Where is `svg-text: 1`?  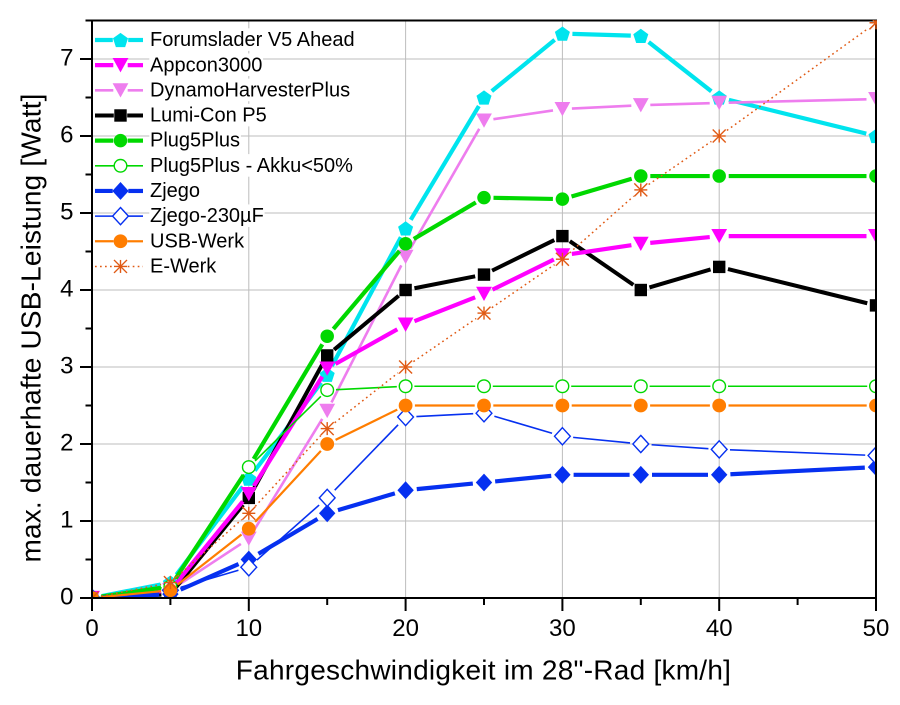
svg-text: 1 is located at coordinates (66, 520).